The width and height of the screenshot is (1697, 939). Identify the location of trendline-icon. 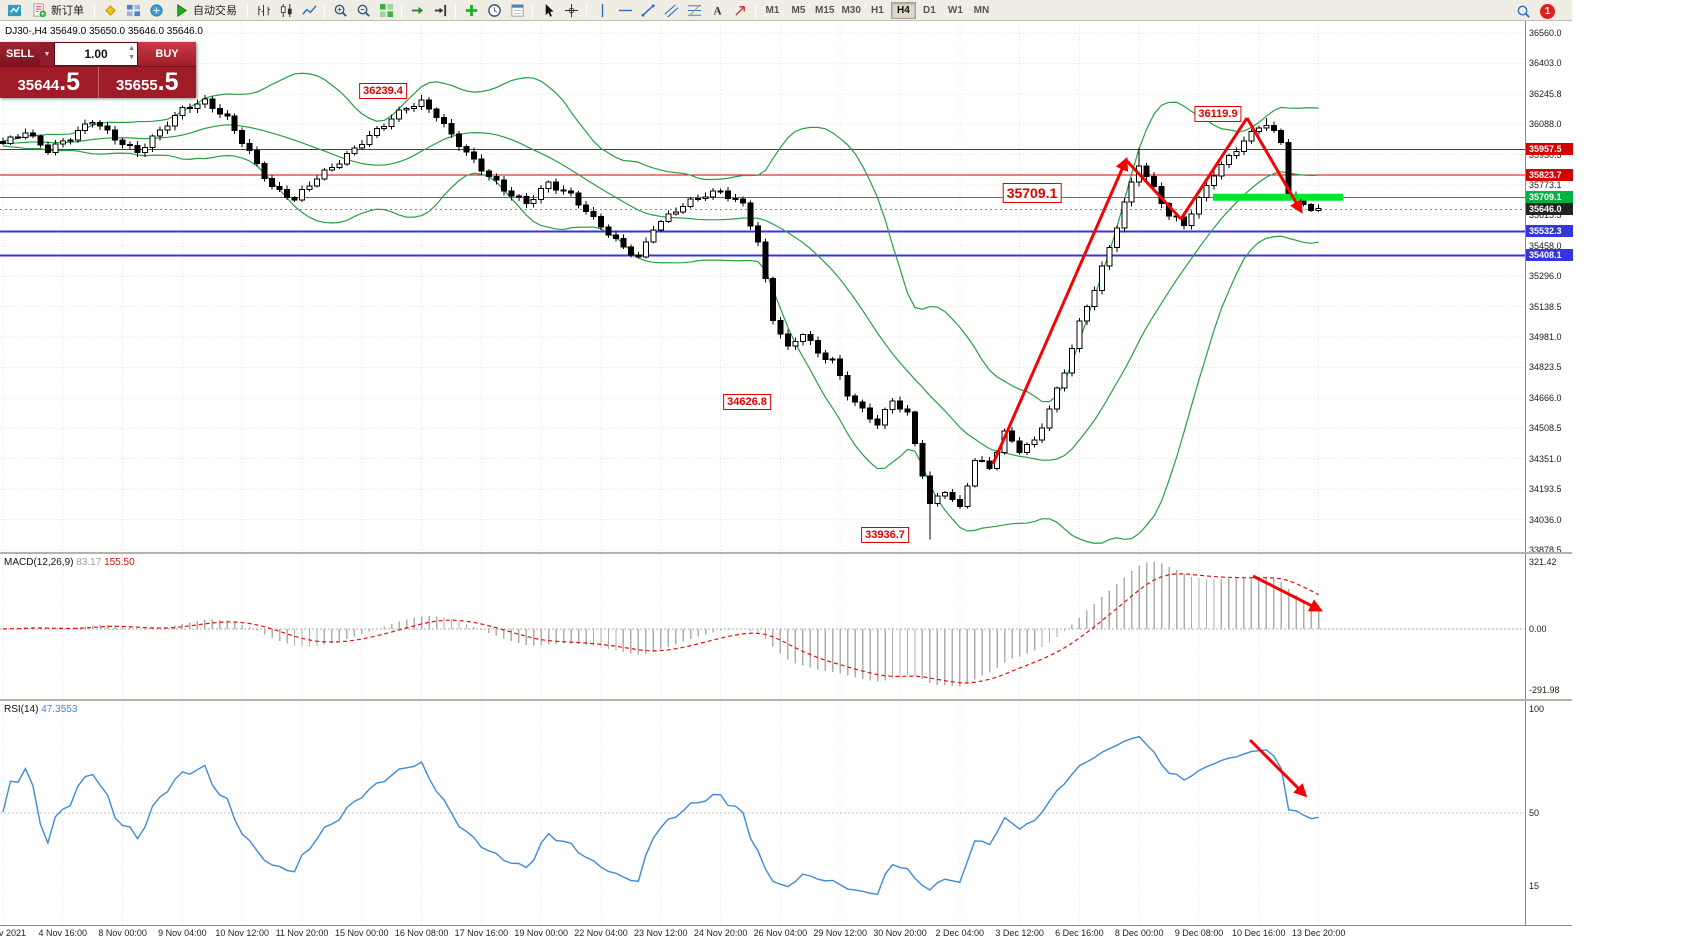
(648, 10).